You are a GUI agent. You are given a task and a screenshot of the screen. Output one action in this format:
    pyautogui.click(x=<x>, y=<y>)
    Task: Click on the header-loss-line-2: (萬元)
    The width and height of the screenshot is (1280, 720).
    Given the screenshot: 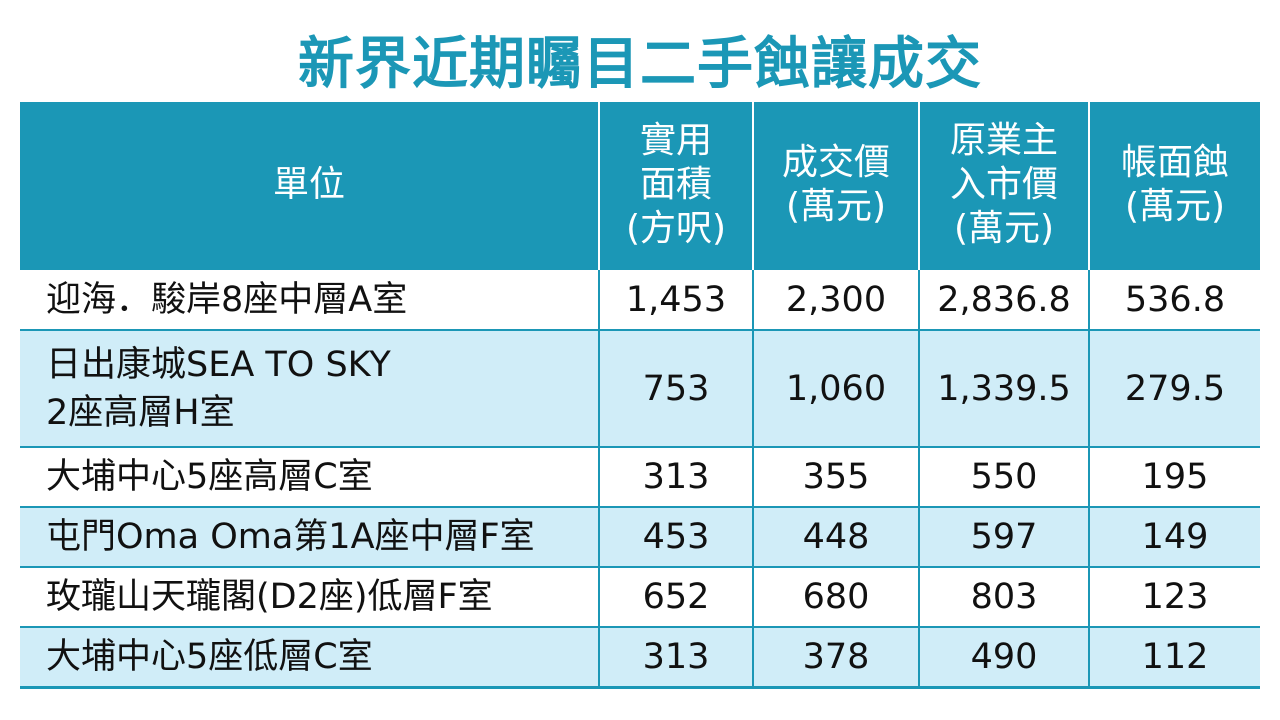 What is the action you would take?
    pyautogui.click(x=1175, y=206)
    